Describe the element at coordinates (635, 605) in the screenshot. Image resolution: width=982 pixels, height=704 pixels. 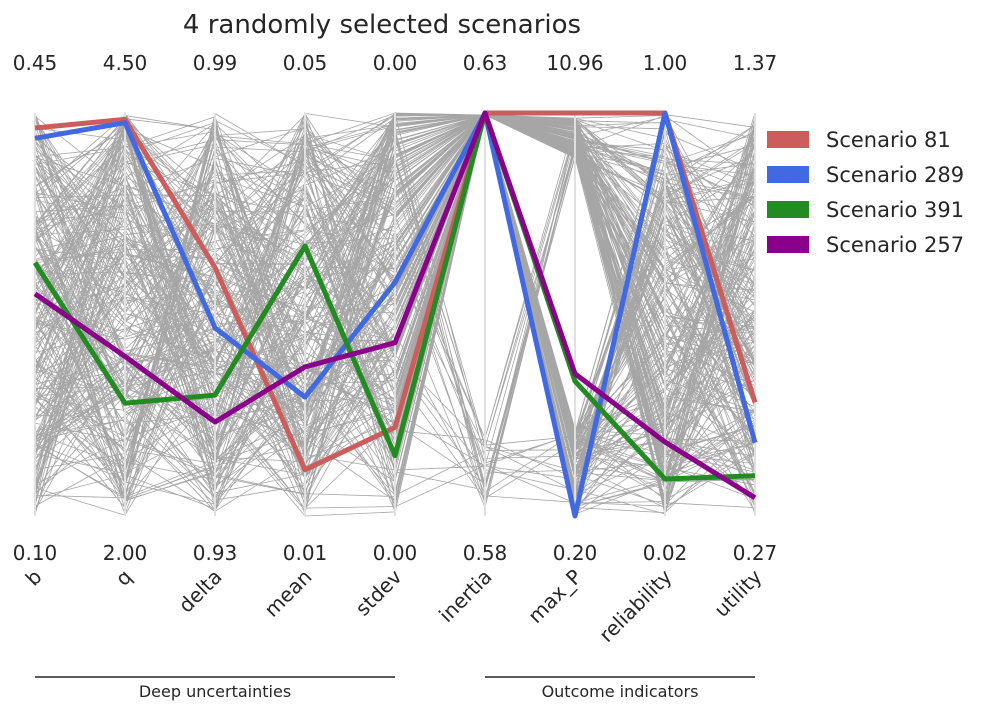
I see `axis-name-reliability: reliability` at that location.